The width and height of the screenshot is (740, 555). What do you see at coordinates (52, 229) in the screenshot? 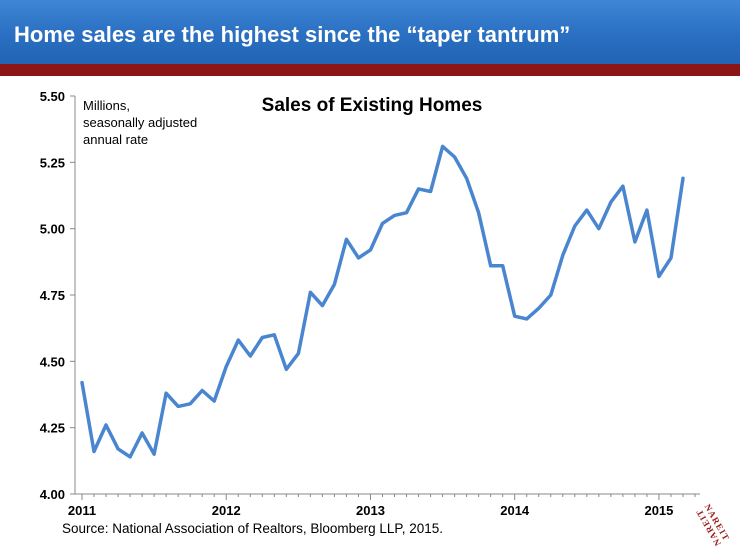
I see `y-tick-label: 5.00` at bounding box center [52, 229].